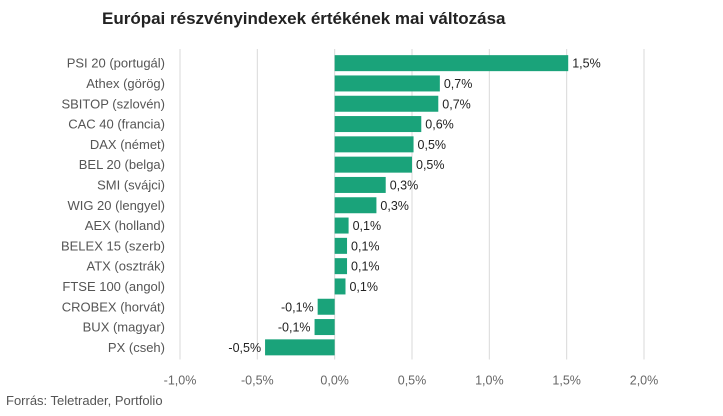  Describe the element at coordinates (113, 286) in the screenshot. I see `category-label: FTSE 100 (angol)` at that location.